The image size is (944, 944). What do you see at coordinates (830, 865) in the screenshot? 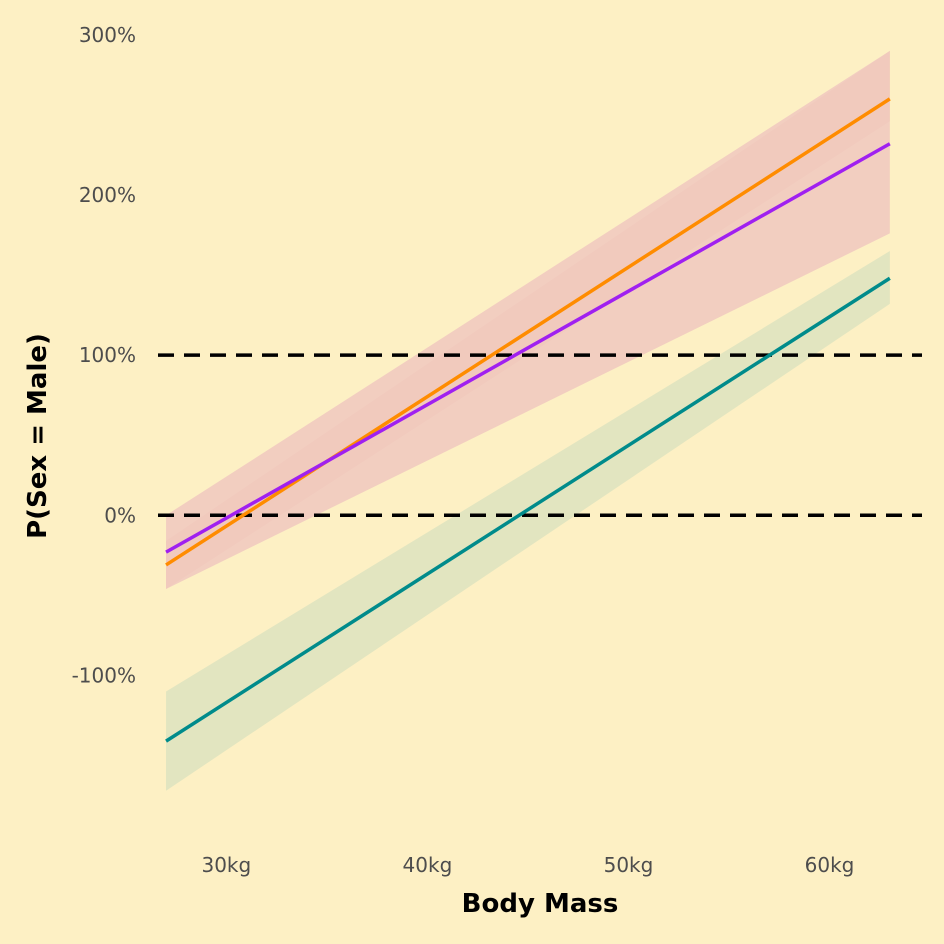
I see `x-tick-label: 60kg` at bounding box center [830, 865].